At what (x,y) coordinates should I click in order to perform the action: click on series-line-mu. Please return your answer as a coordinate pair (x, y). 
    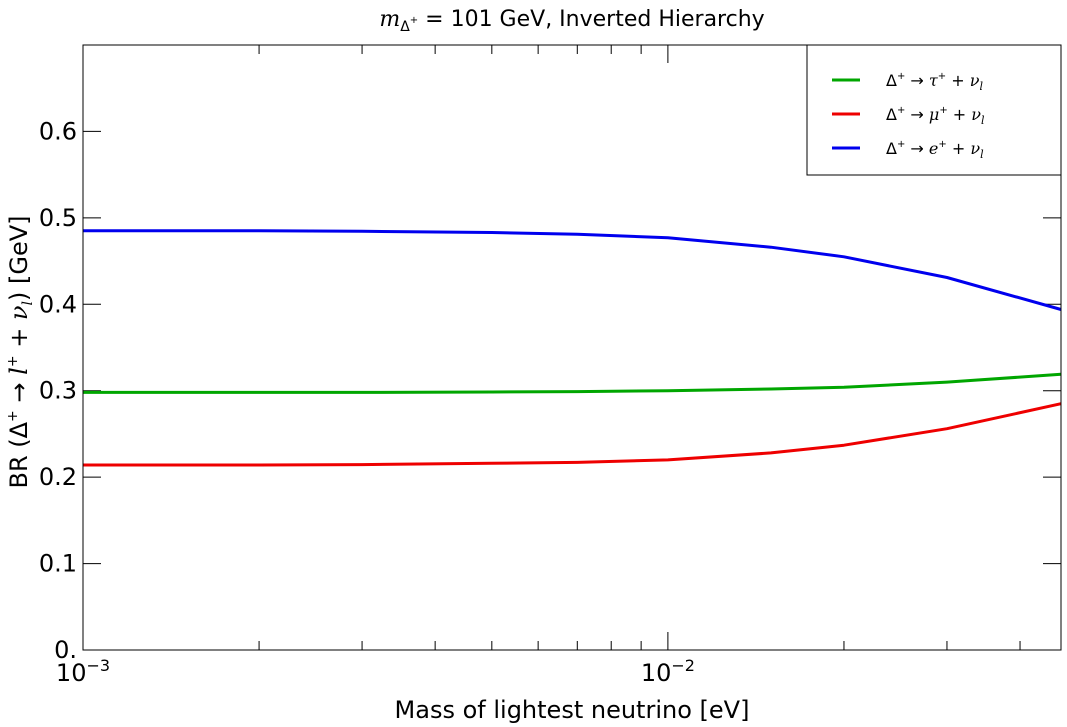
    Looking at the image, I should click on (572, 434).